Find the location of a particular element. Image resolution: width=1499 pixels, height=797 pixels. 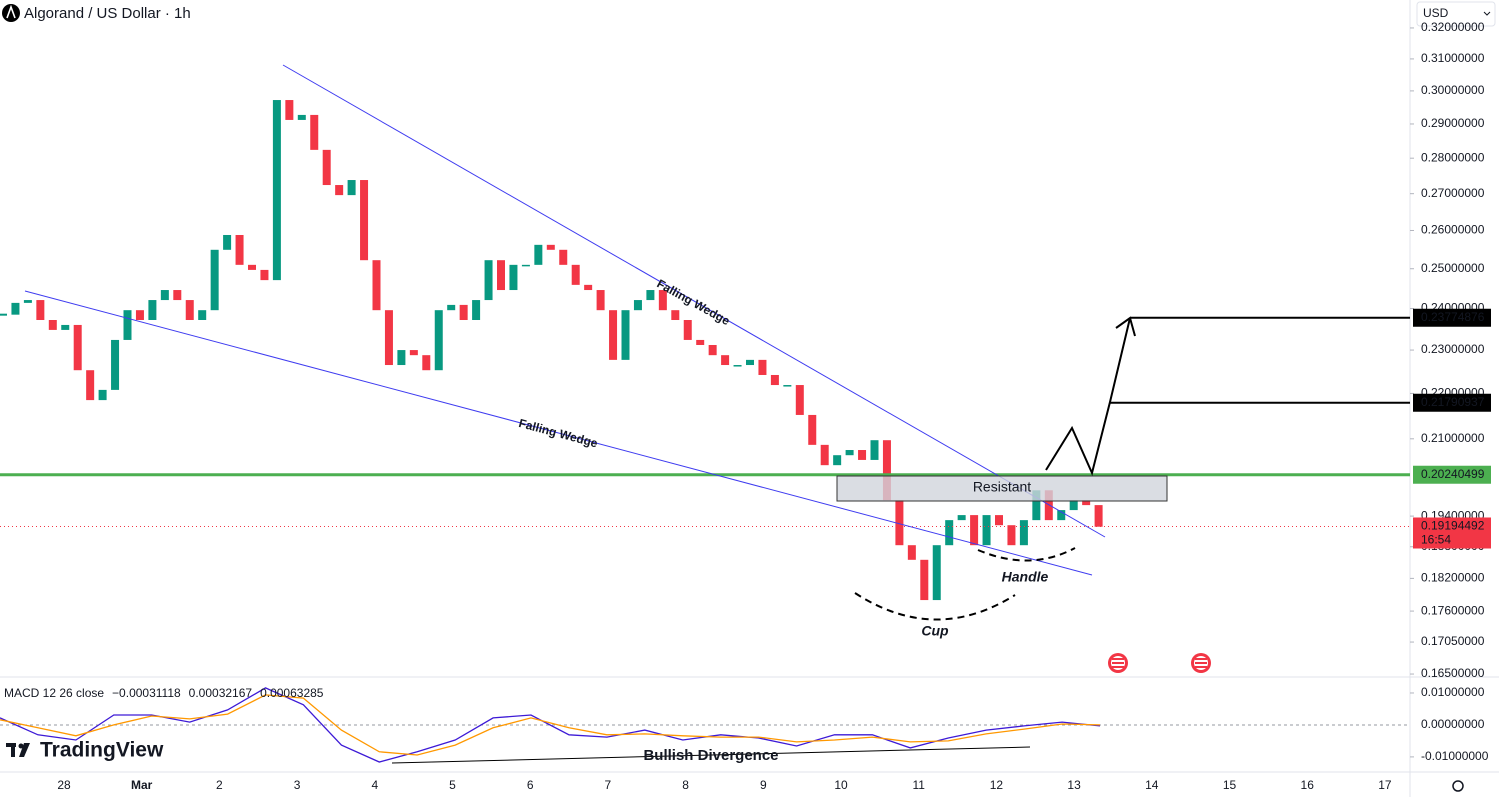

x-tick-label: 10 is located at coordinates (841, 785).